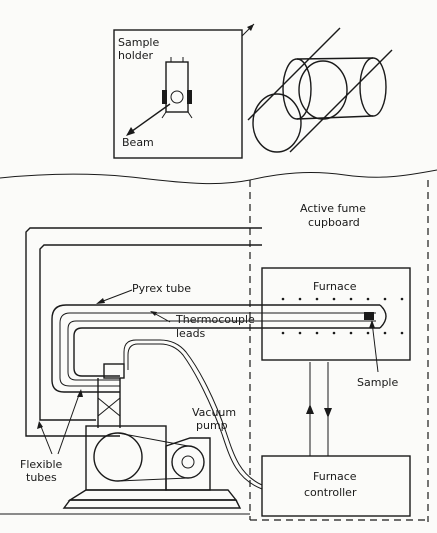 Image resolution: width=437 pixels, height=533 pixels. What do you see at coordinates (250, 27) in the screenshot?
I see `inset-pointer-arrowhead` at bounding box center [250, 27].